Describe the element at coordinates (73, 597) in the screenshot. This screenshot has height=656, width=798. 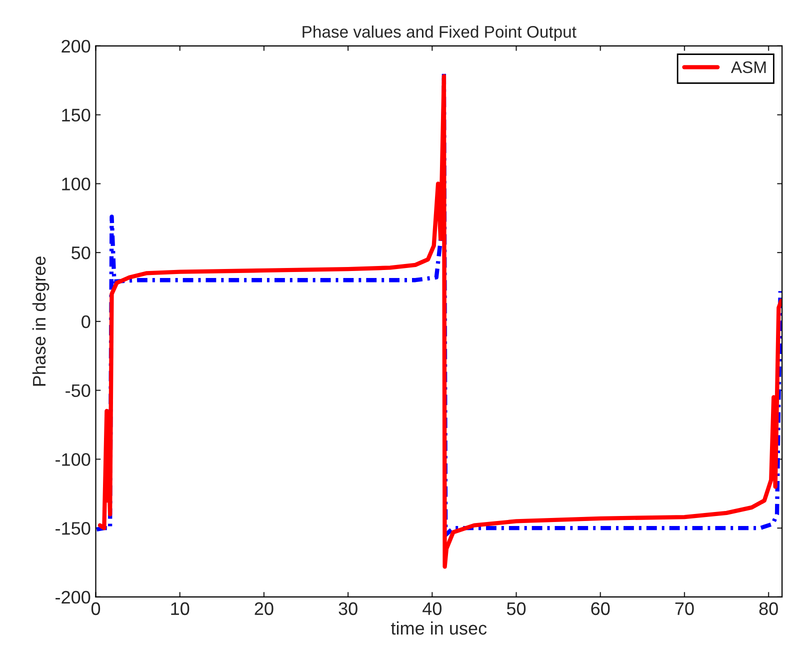
I see `y-tick-label: -200` at that location.